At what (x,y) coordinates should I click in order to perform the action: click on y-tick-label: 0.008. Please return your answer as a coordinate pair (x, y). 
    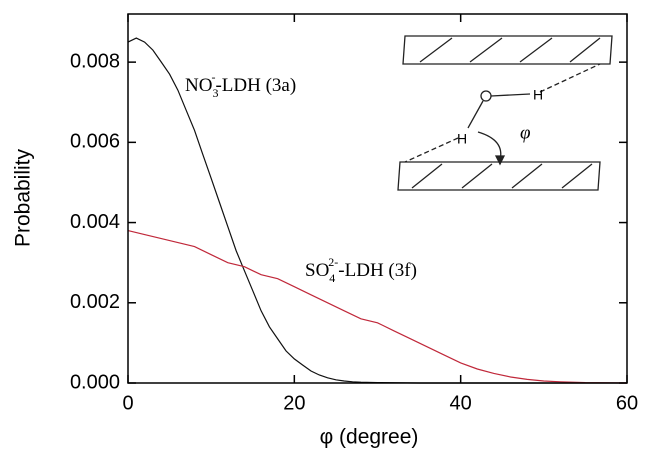
    Looking at the image, I should click on (95, 61).